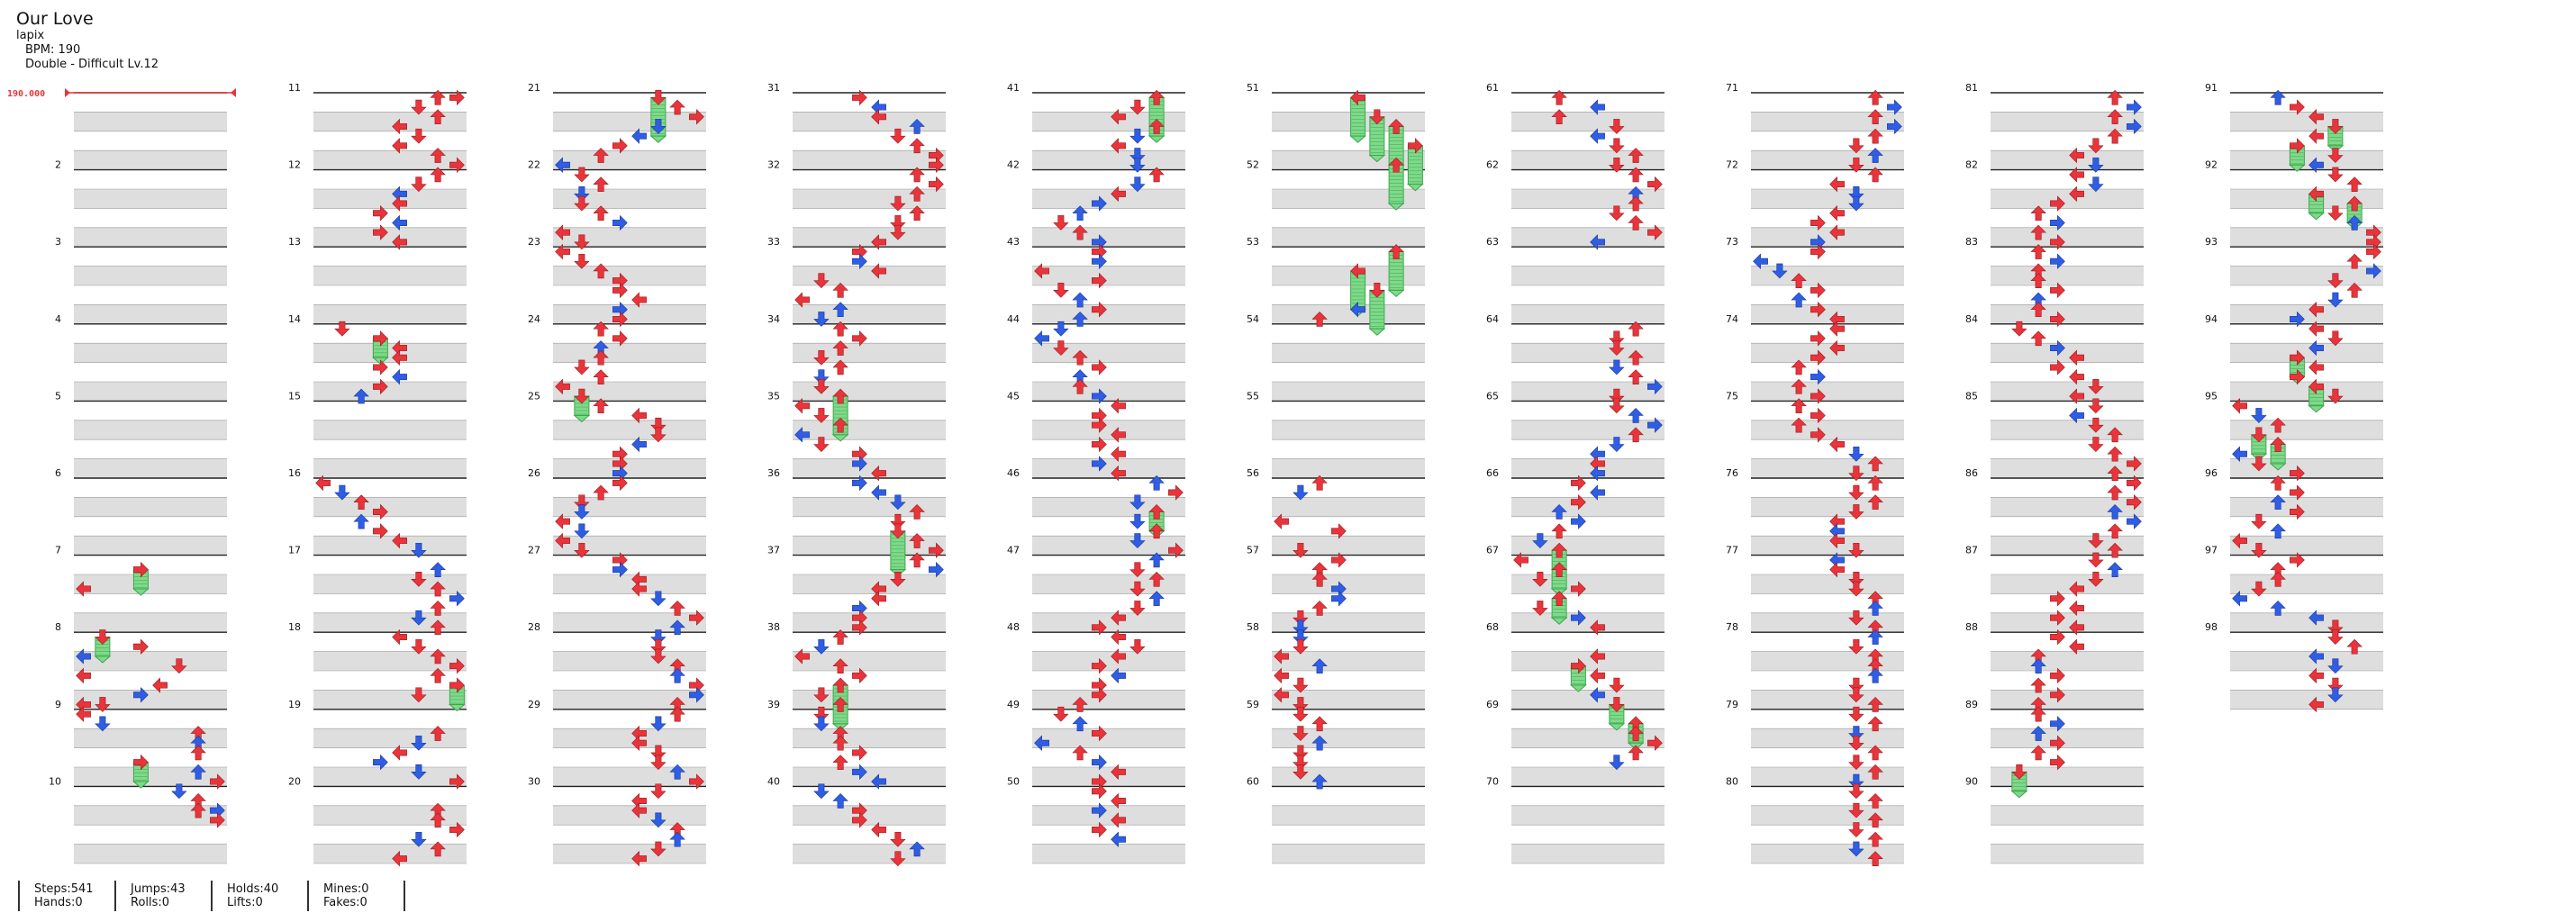 Image resolution: width=2576 pixels, height=922 pixels. I want to click on measure-number: 81, so click(1971, 88).